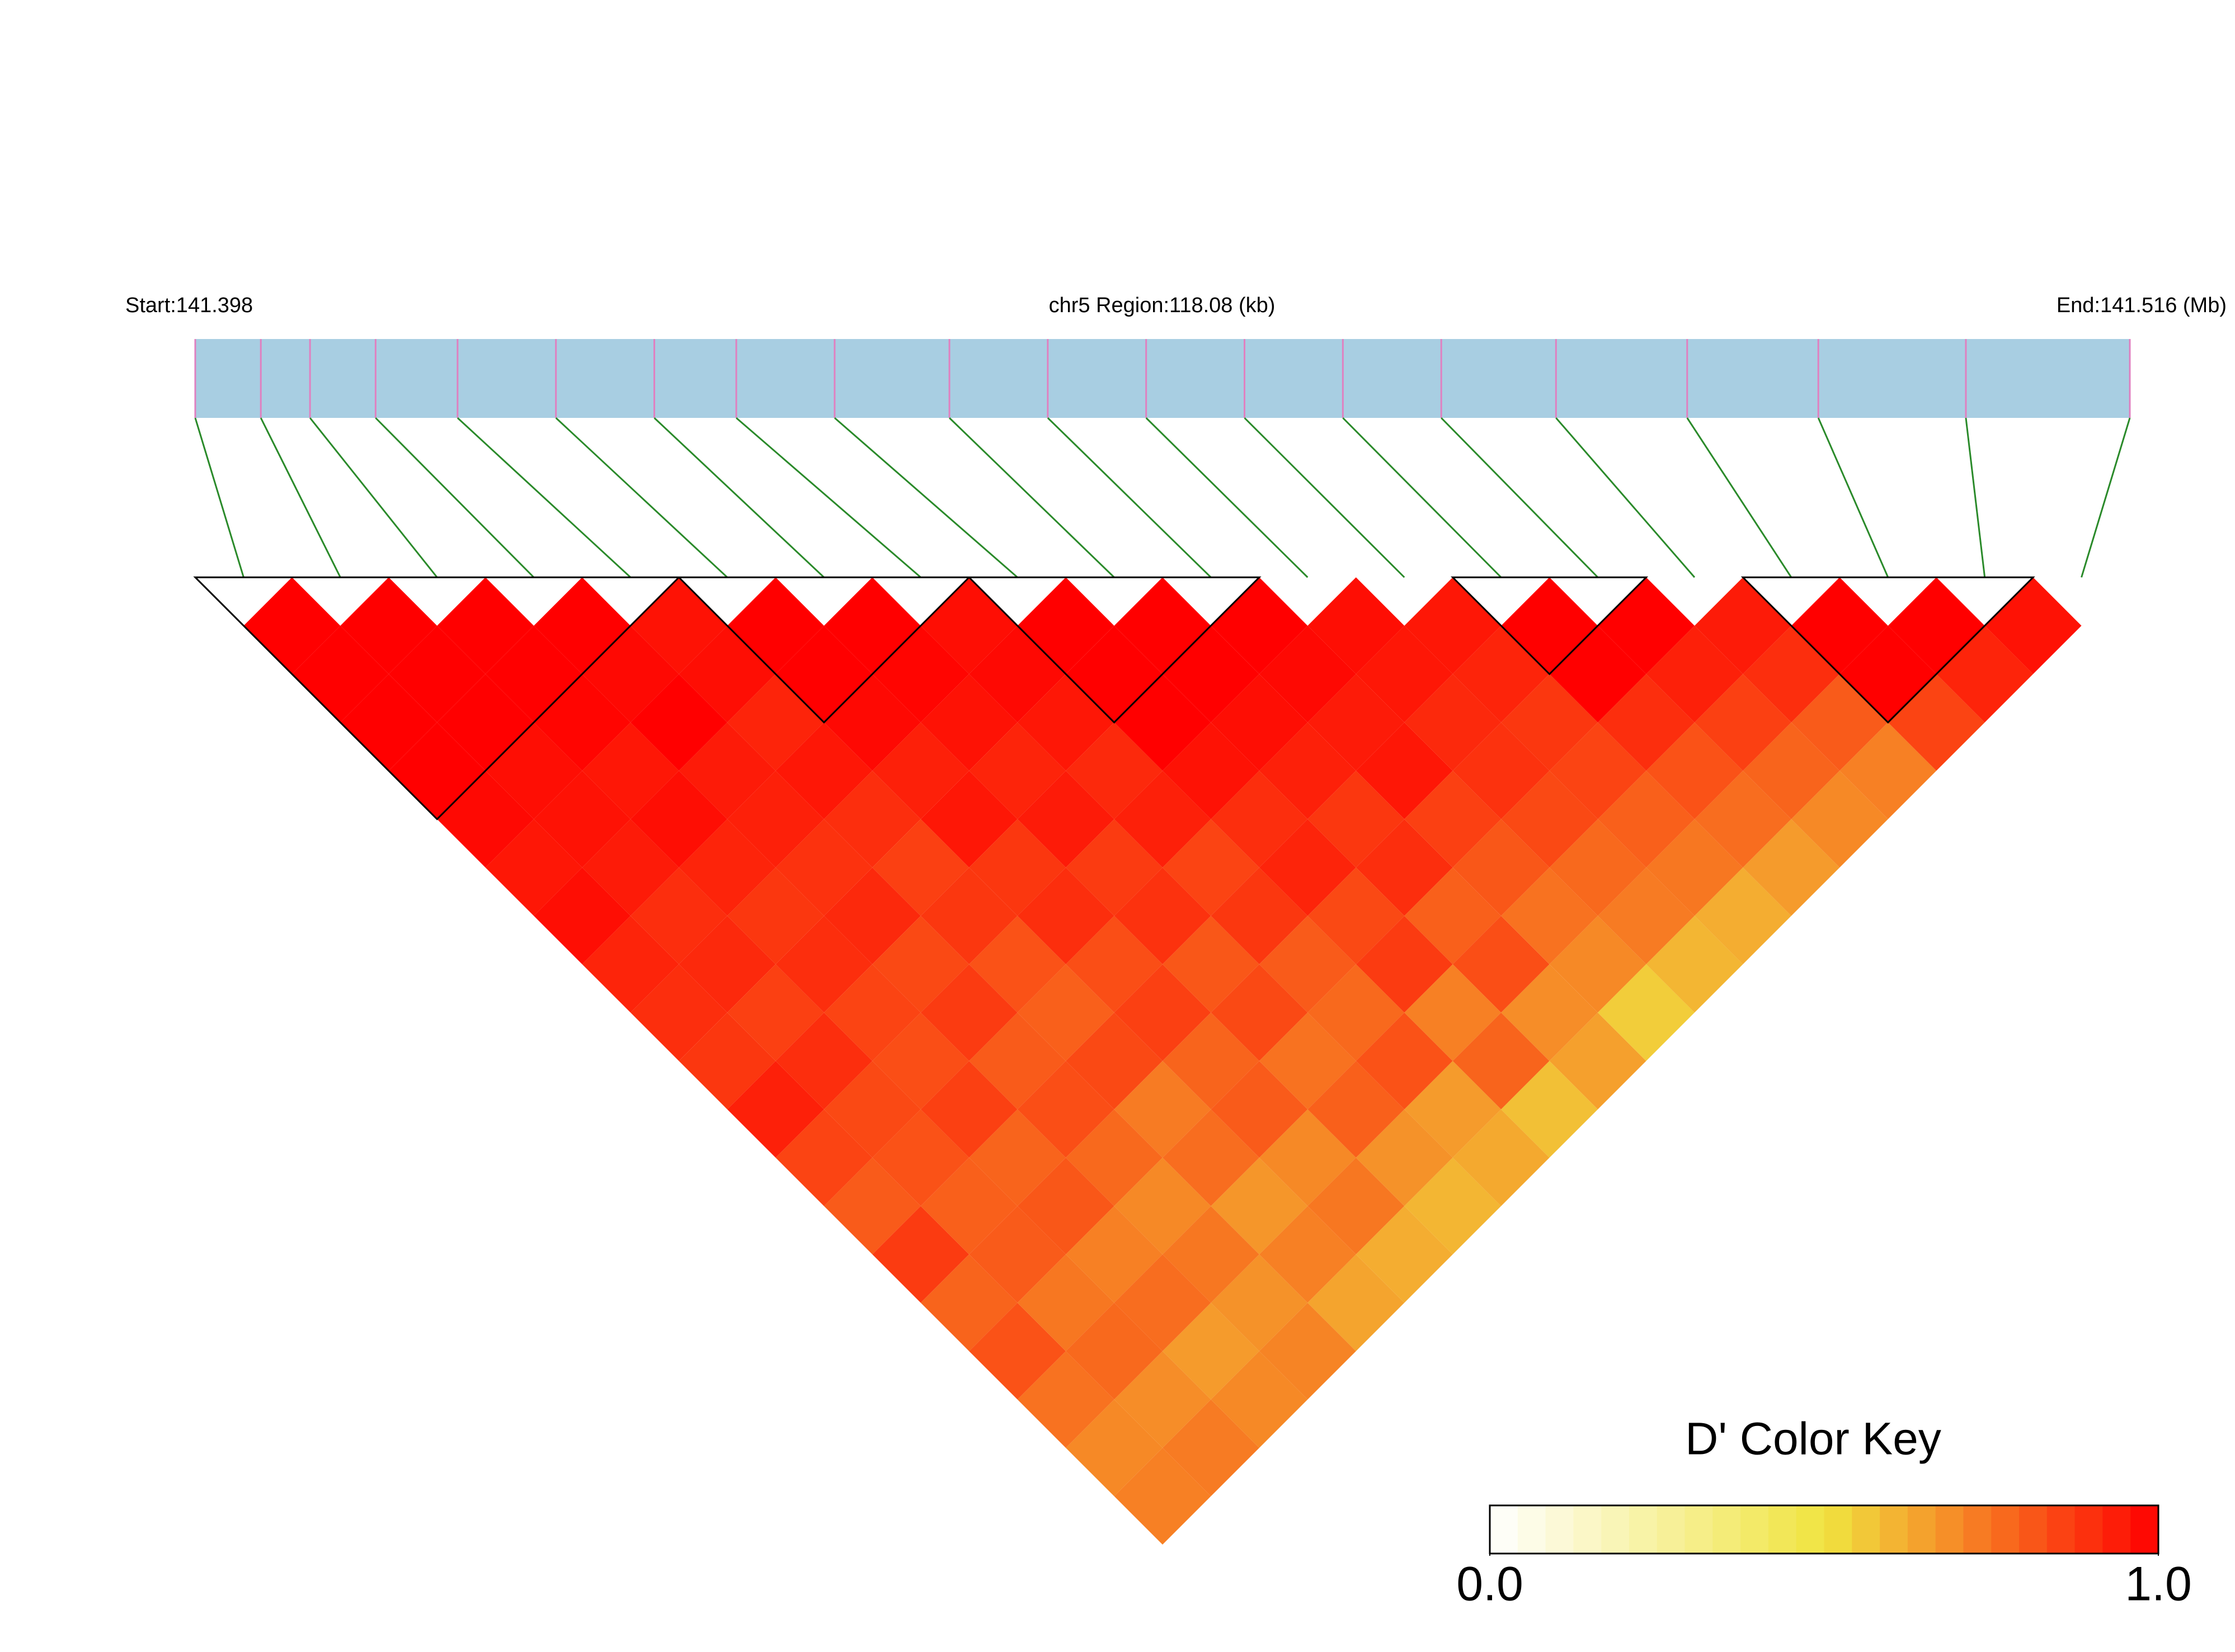 The image size is (2235, 1652). I want to click on region-label: chr5 Region:118.08 (kb), so click(1162, 306).